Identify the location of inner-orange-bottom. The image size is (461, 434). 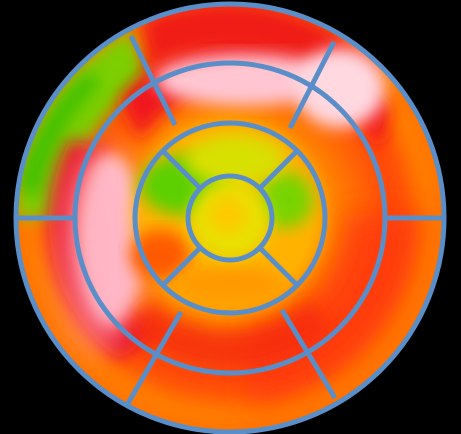
(230, 285).